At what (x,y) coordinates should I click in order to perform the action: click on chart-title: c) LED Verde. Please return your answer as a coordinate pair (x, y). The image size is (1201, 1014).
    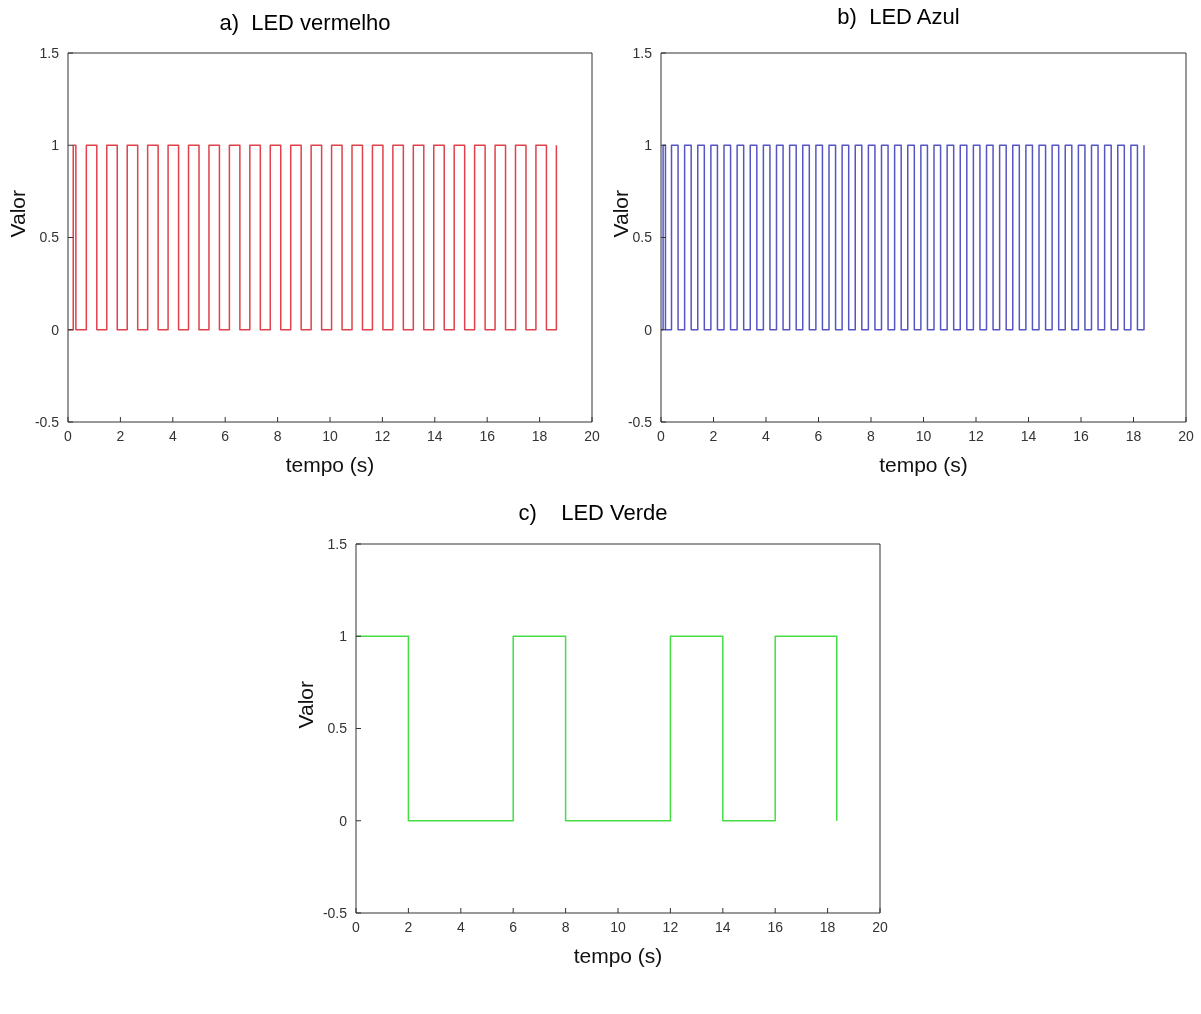
    Looking at the image, I should click on (593, 513).